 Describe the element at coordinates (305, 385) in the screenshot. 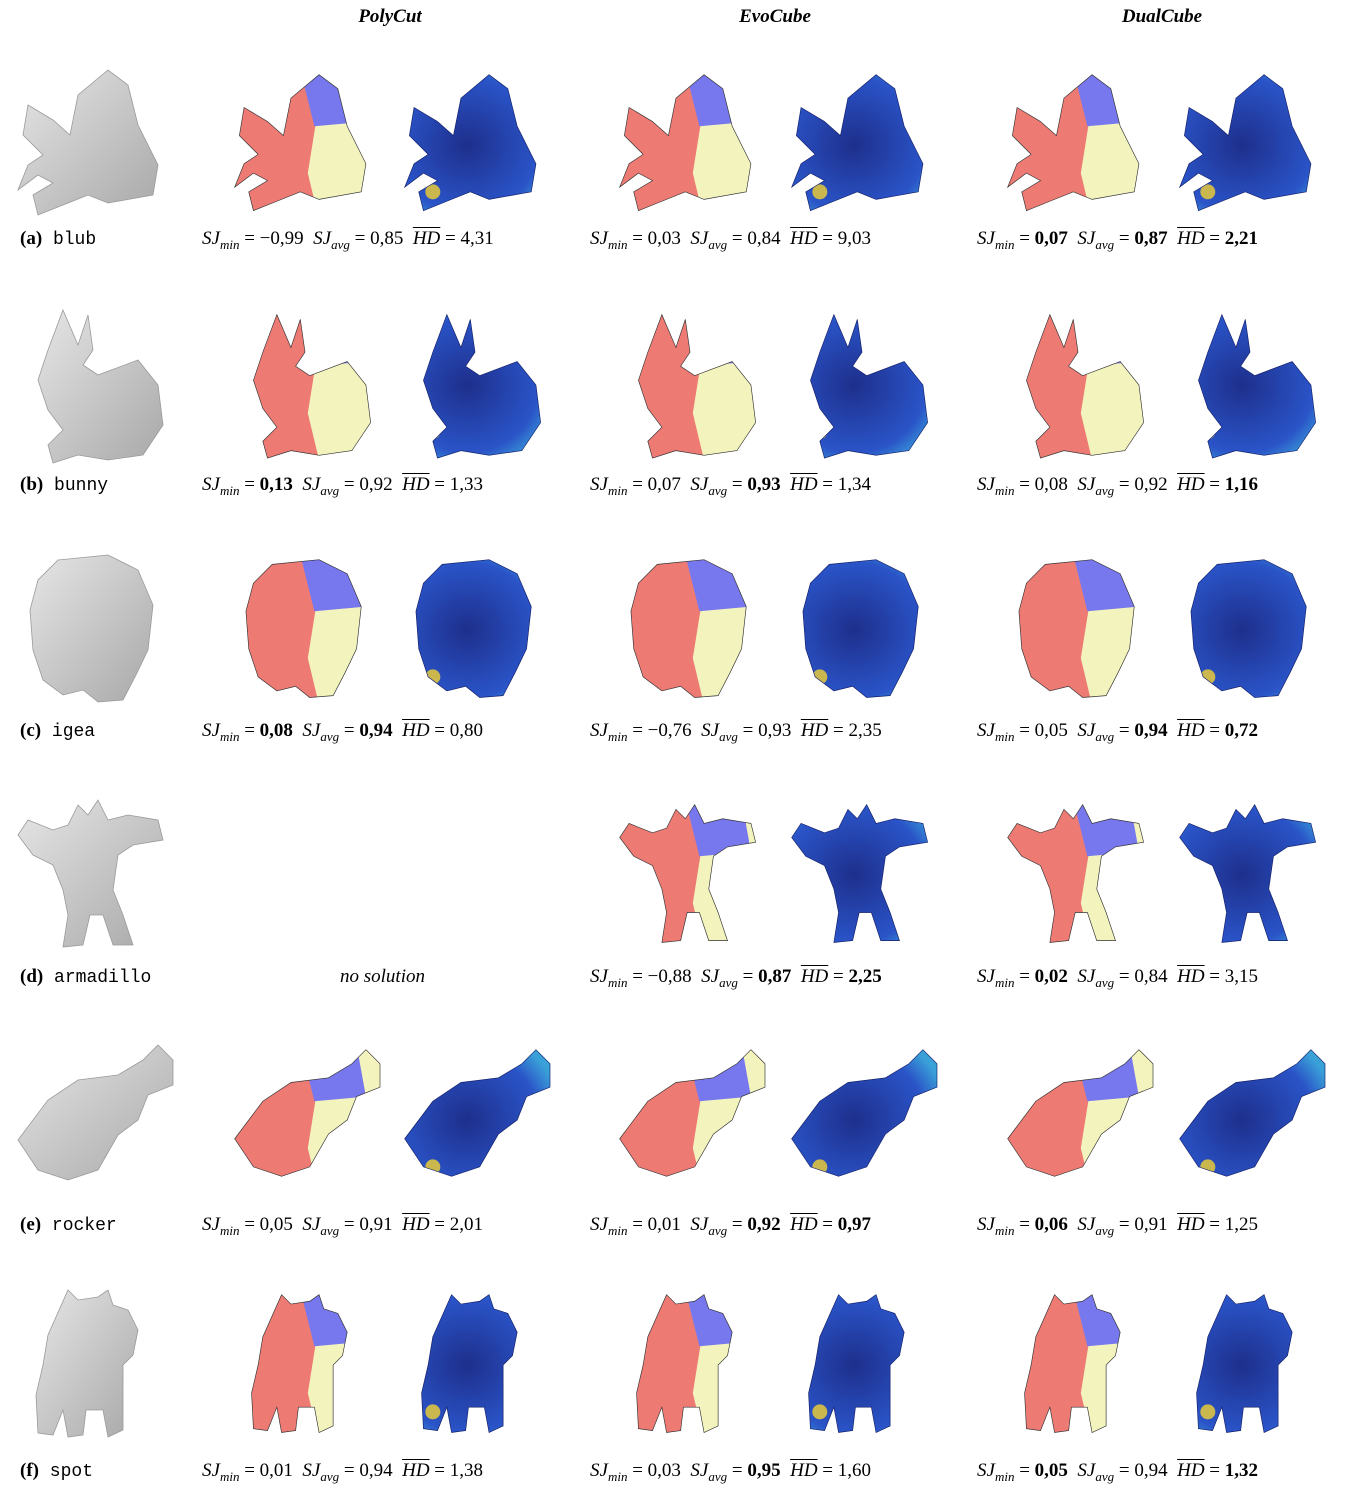

I see `segmentation-polycut-bunny` at that location.